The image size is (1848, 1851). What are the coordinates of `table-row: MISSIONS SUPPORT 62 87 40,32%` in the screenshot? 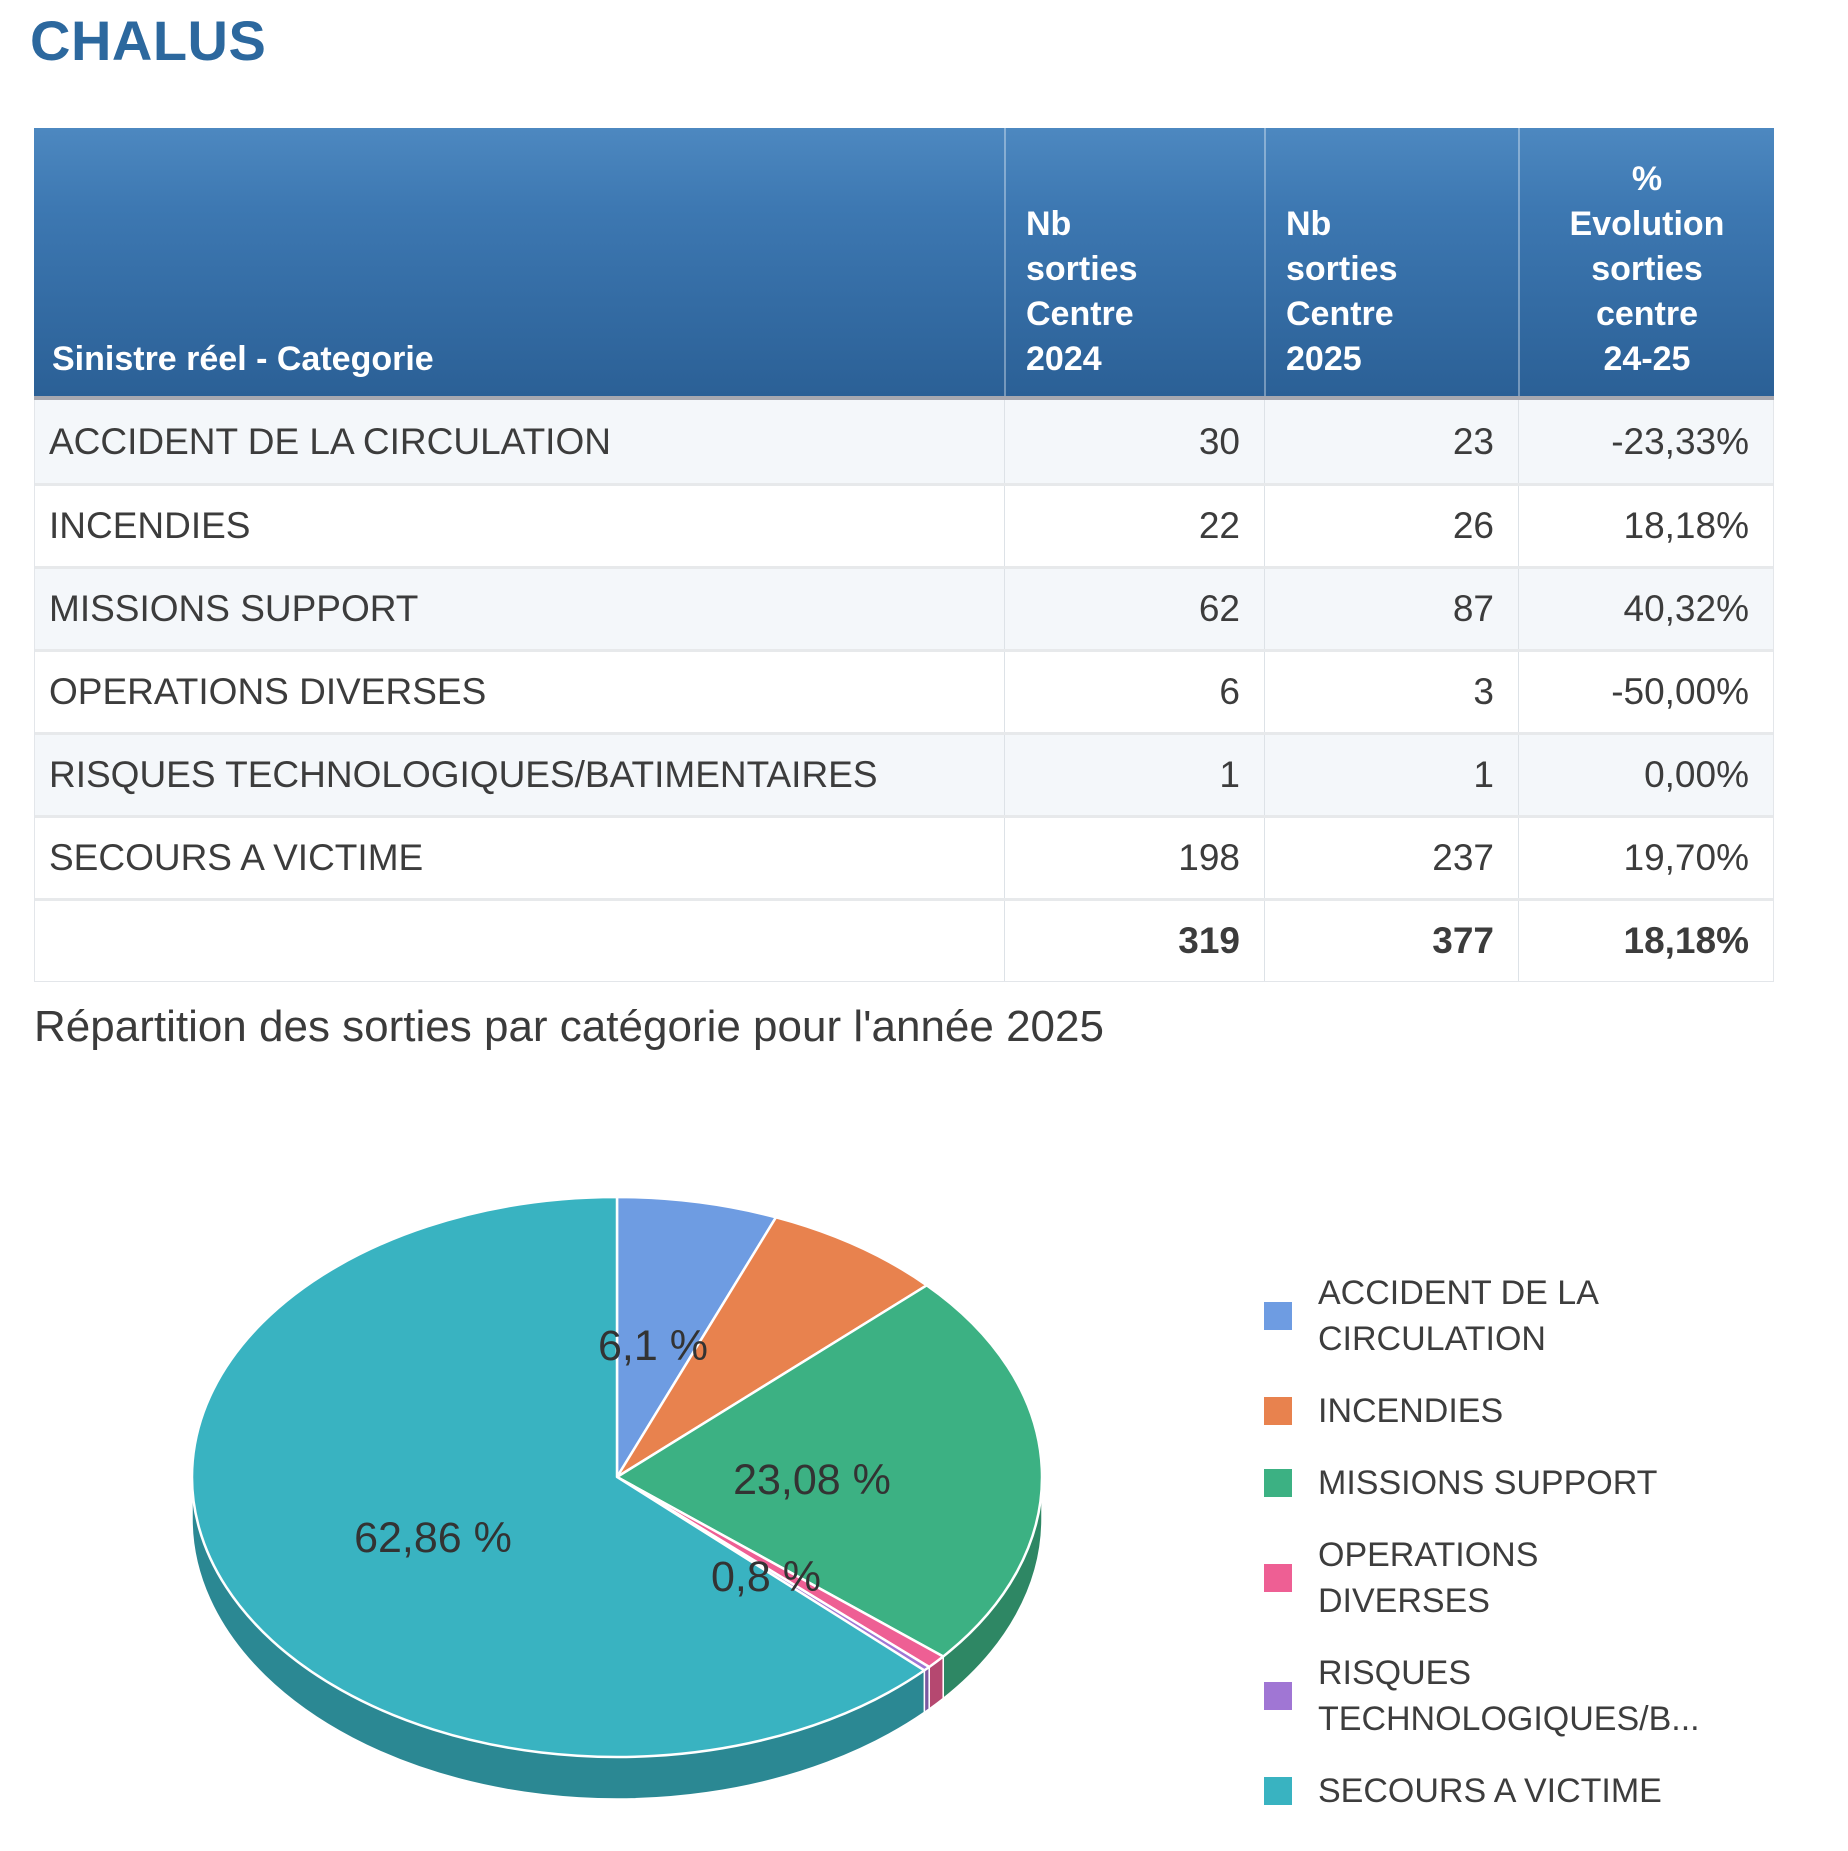 It's located at (904, 607).